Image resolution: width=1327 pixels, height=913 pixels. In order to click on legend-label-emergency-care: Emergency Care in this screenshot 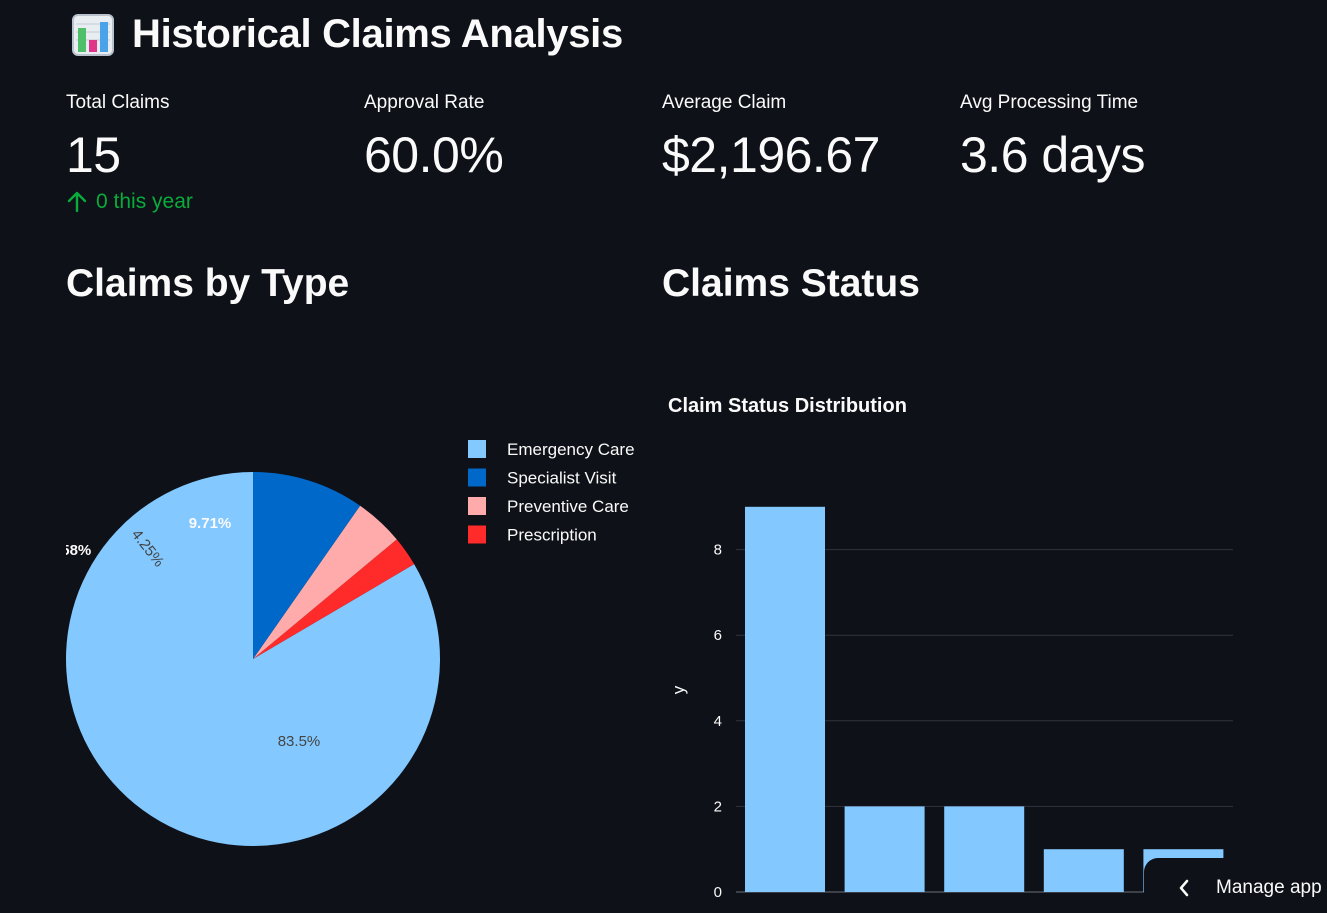, I will do `click(571, 449)`.